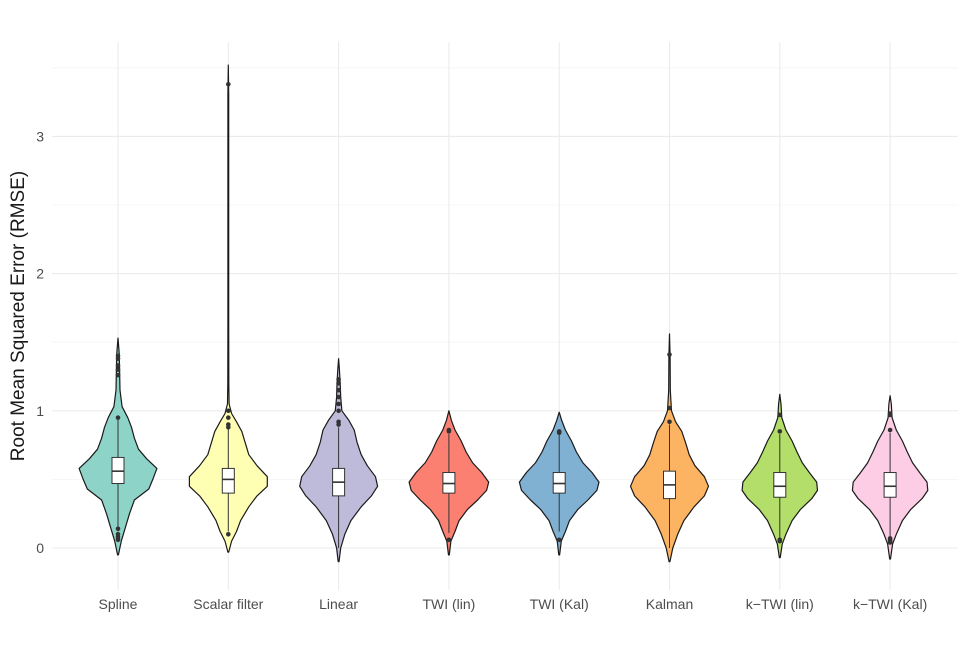 The width and height of the screenshot is (969, 646). I want to click on x-tick-label: TWI (lin), so click(448, 604).